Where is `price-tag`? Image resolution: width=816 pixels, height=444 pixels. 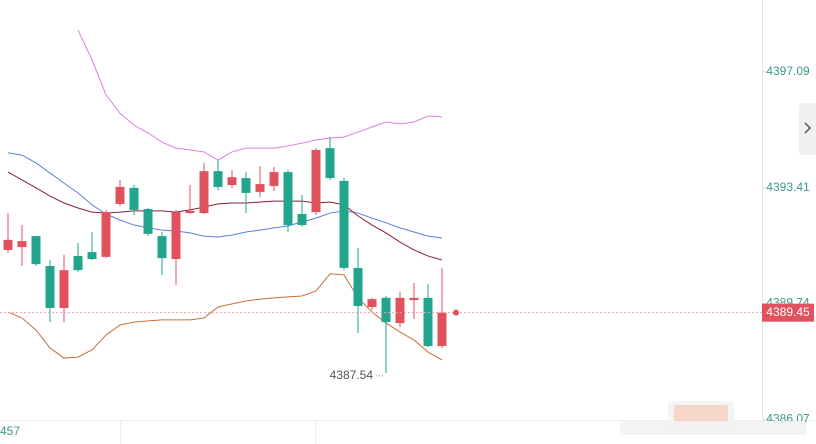
price-tag is located at coordinates (788, 312).